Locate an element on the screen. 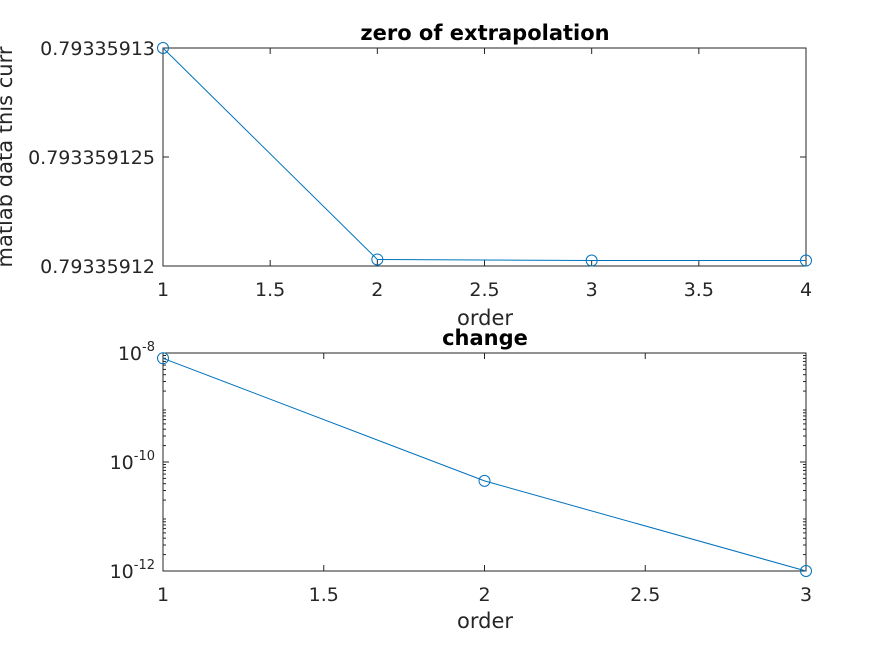 This screenshot has width=891, height=645. chart-title: zero of extrapolation is located at coordinates (484, 33).